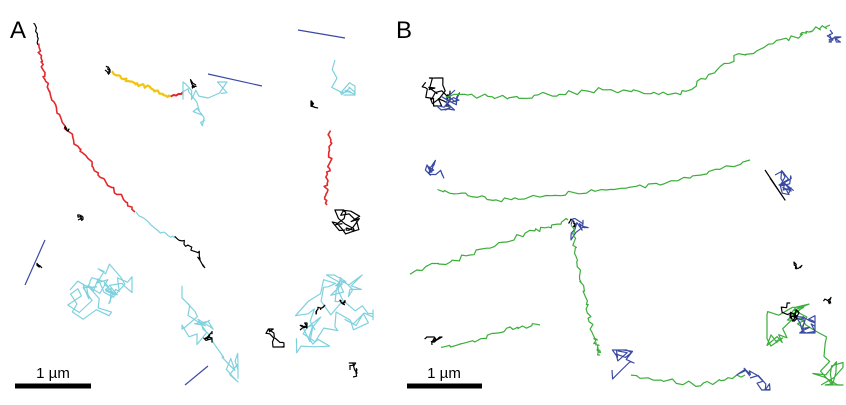 The width and height of the screenshot is (846, 405). I want to click on track-b3-navy-lower, so click(623, 364).